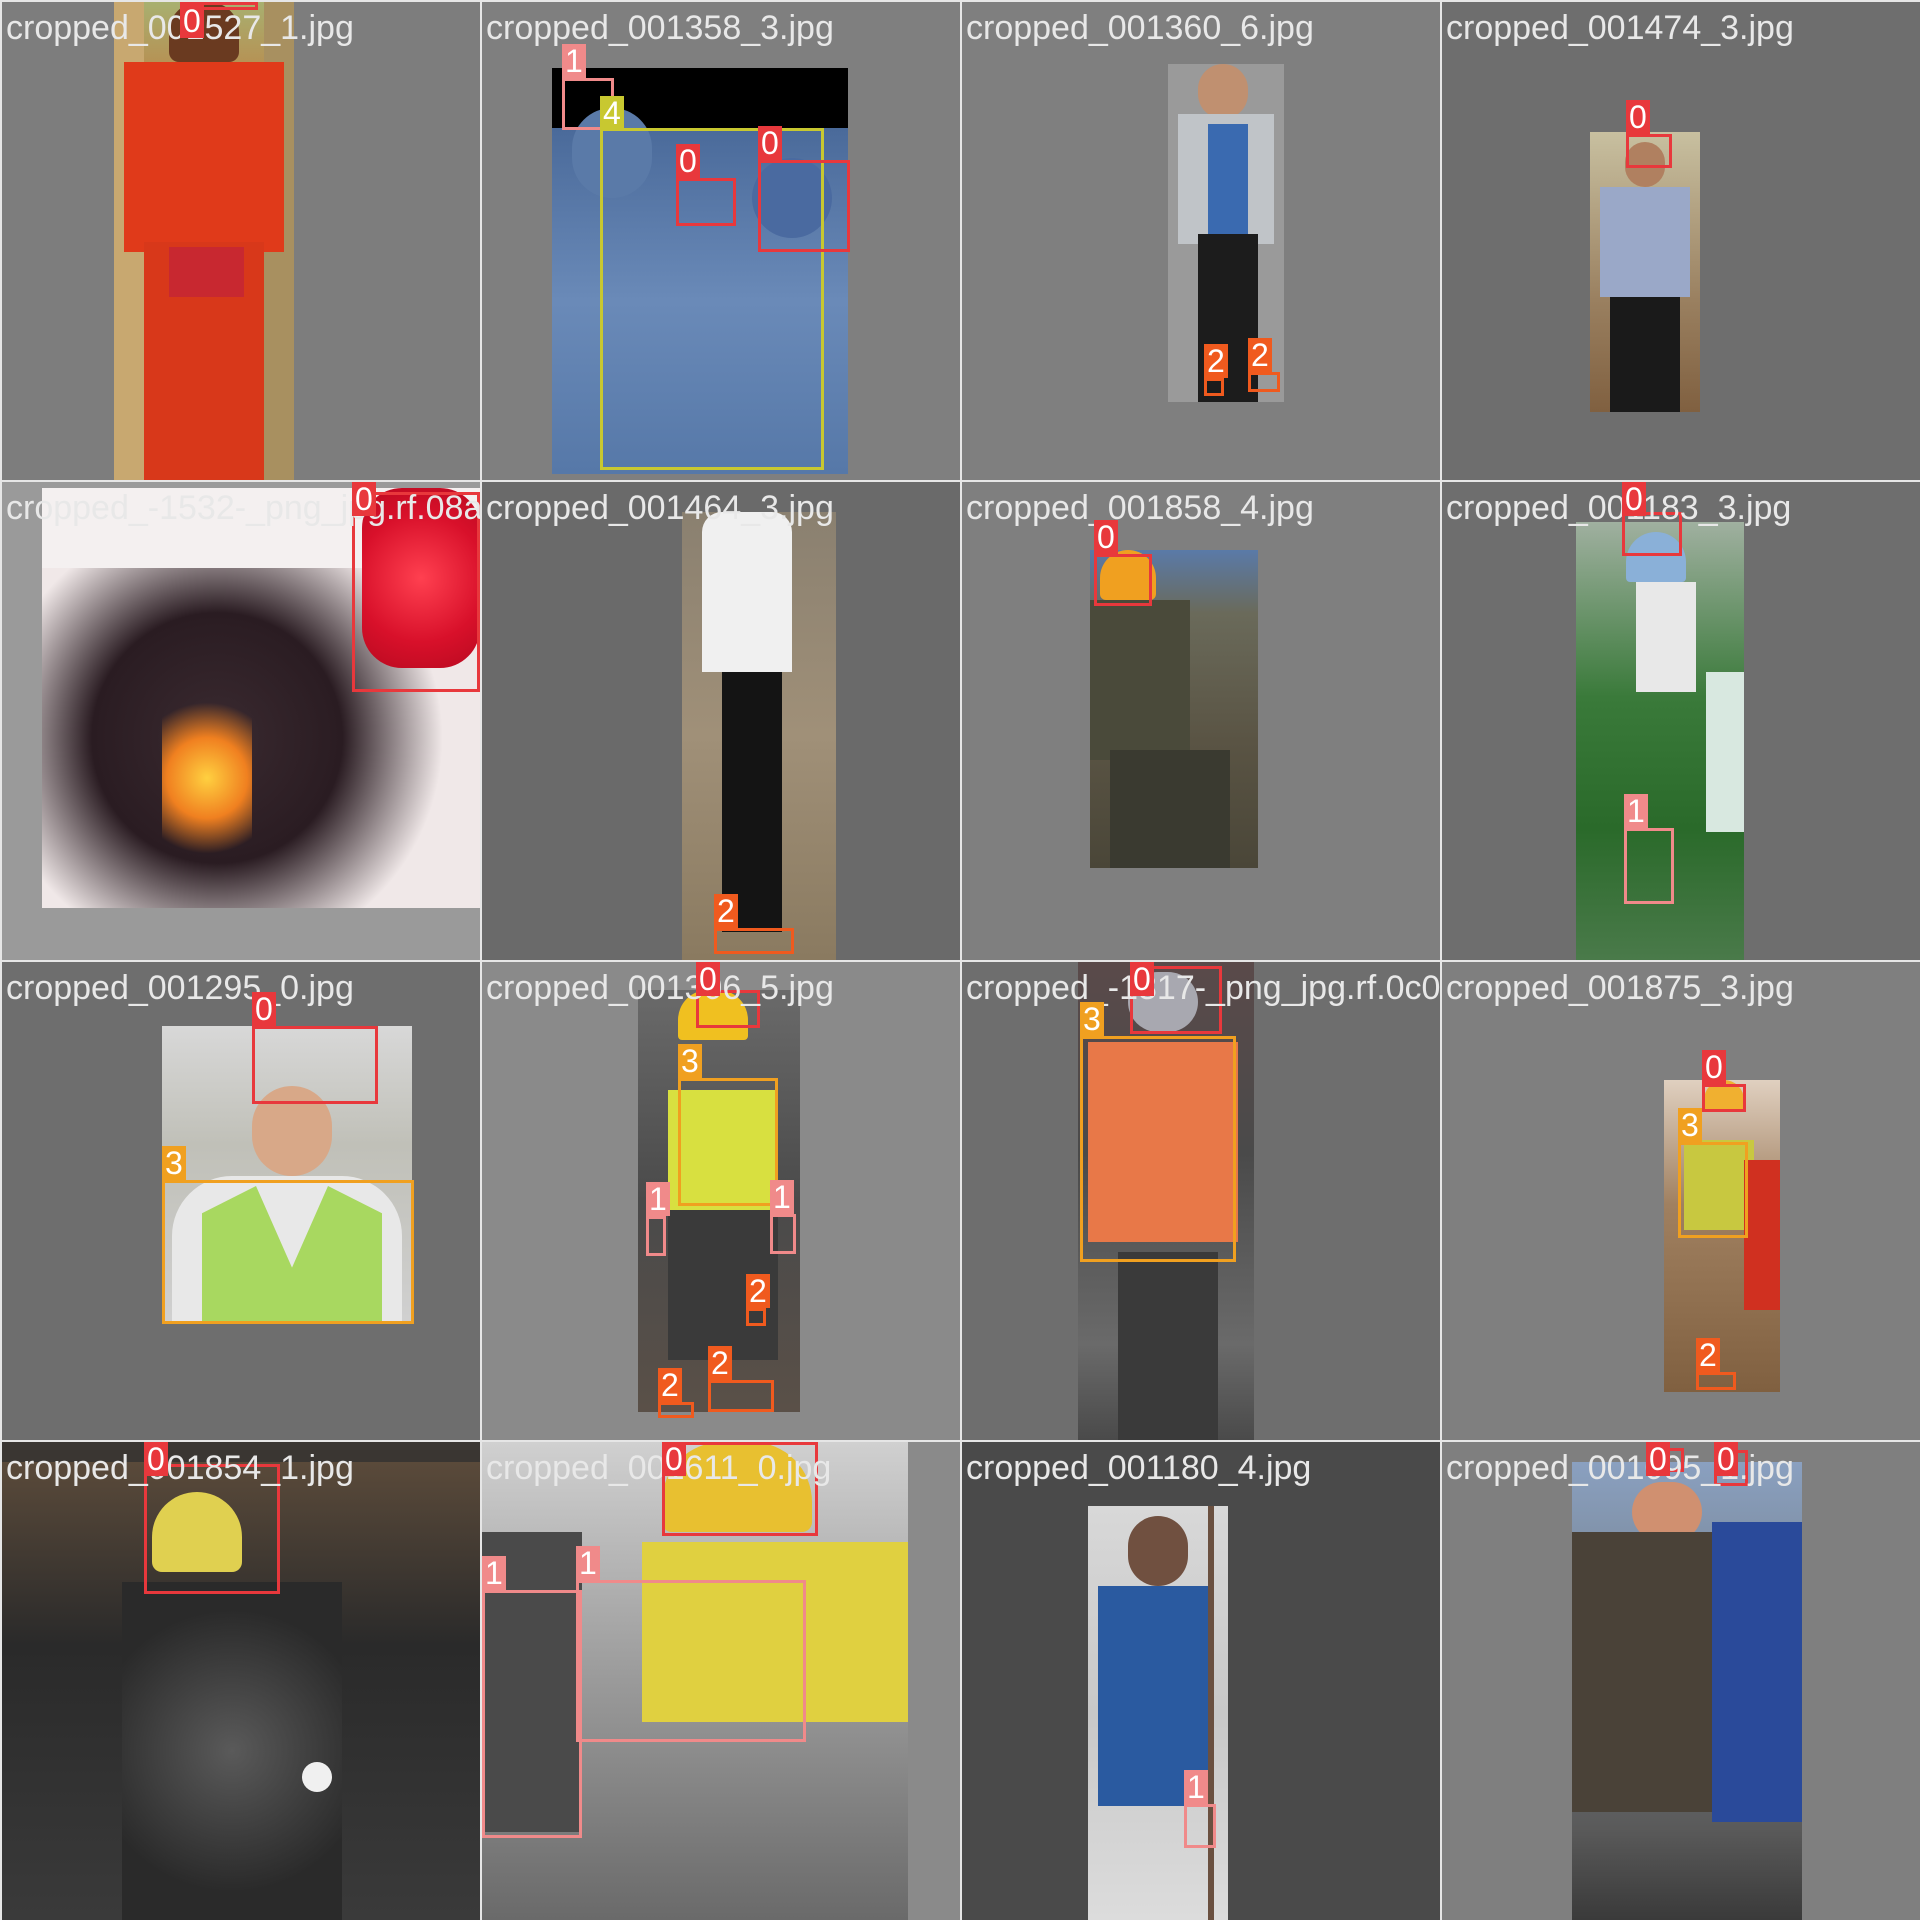 The image size is (1920, 1920). I want to click on class-label: 4, so click(612, 113).